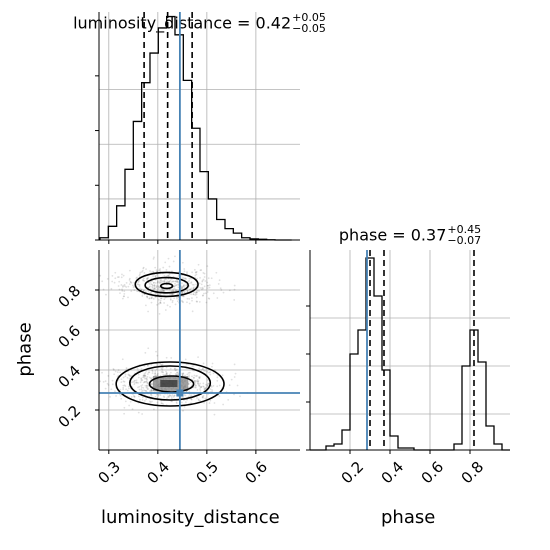 Image resolution: width=550 pixels, height=550 pixels. I want to click on title-err-plus: +0.05, so click(309, 17).